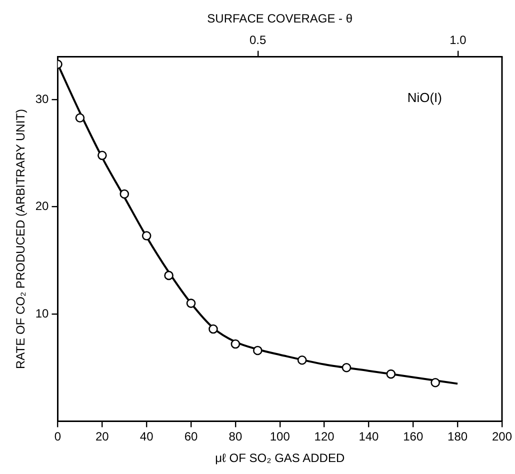 The width and height of the screenshot is (515, 474). What do you see at coordinates (21, 239) in the screenshot?
I see `y-axis-title: RATE OF CO₂ PRODUCED (ARBITRARY UNIT)` at bounding box center [21, 239].